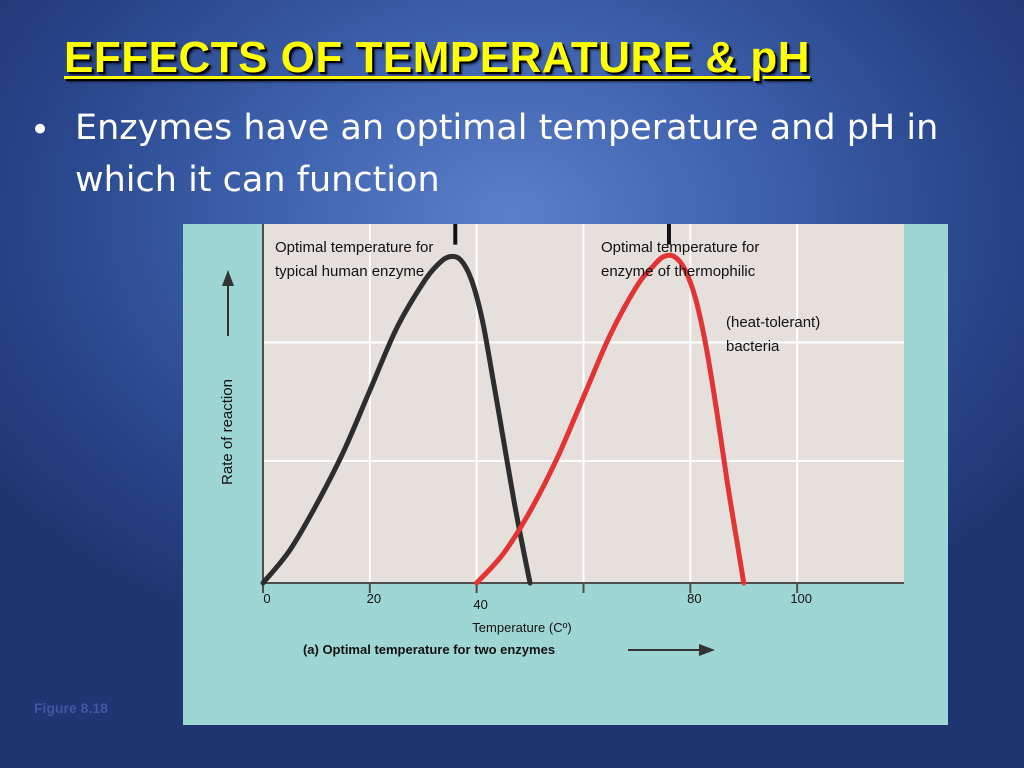 The height and width of the screenshot is (768, 1024). Describe the element at coordinates (429, 649) in the screenshot. I see `chart-title: (a) Optimal temperature for two enzymes` at that location.